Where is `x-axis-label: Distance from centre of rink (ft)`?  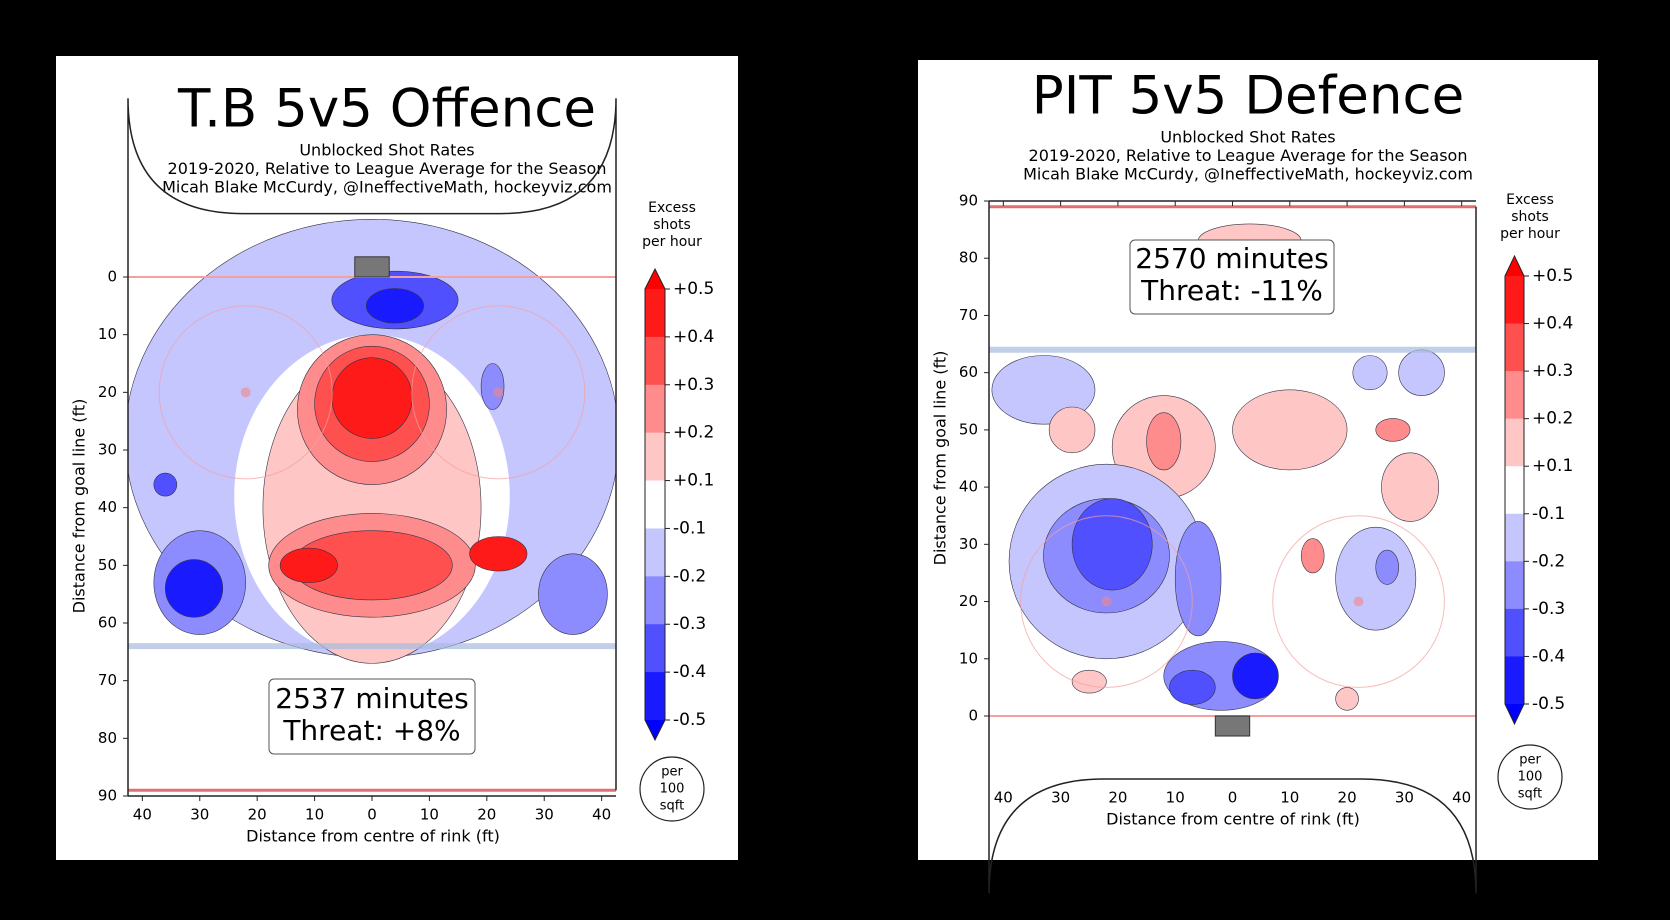 x-axis-label: Distance from centre of rink (ft) is located at coordinates (373, 836).